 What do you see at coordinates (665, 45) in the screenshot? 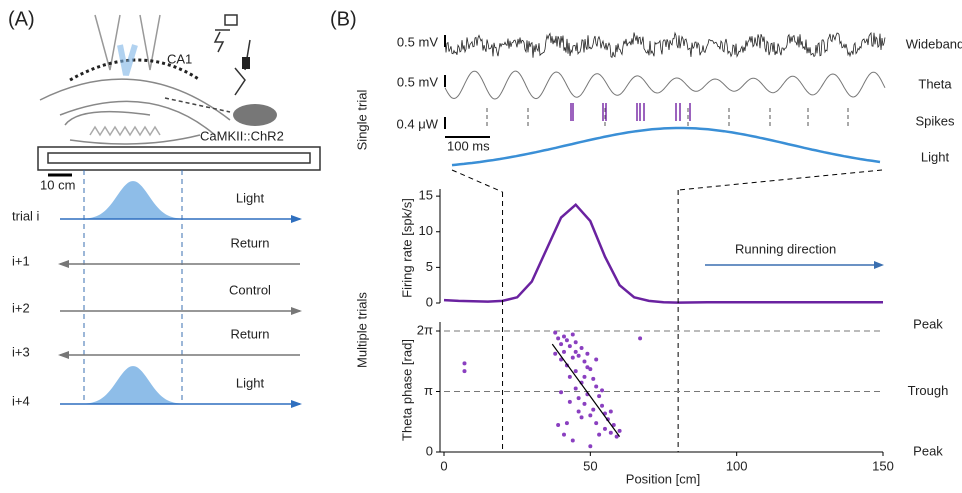
I see `wideband-trace` at bounding box center [665, 45].